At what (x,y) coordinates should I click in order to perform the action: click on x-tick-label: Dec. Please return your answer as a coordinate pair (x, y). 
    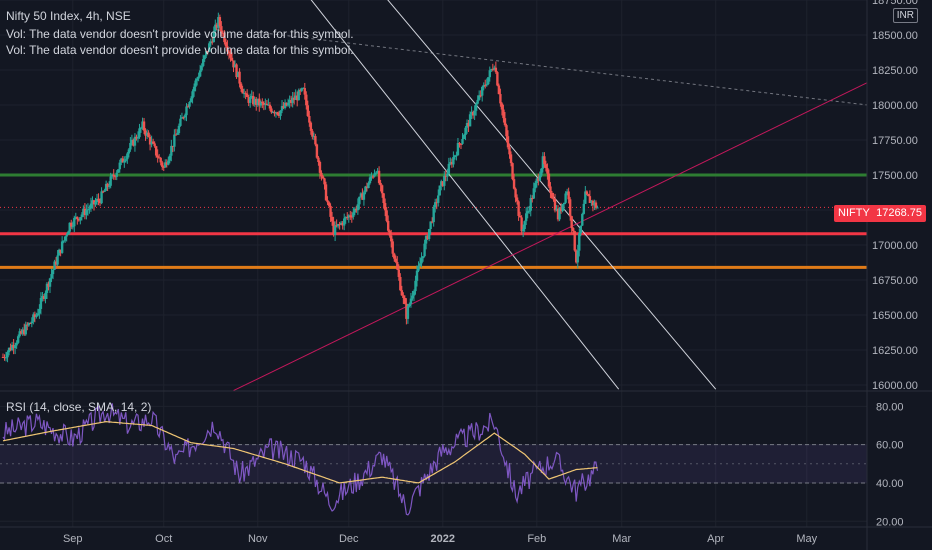
    Looking at the image, I should click on (349, 539).